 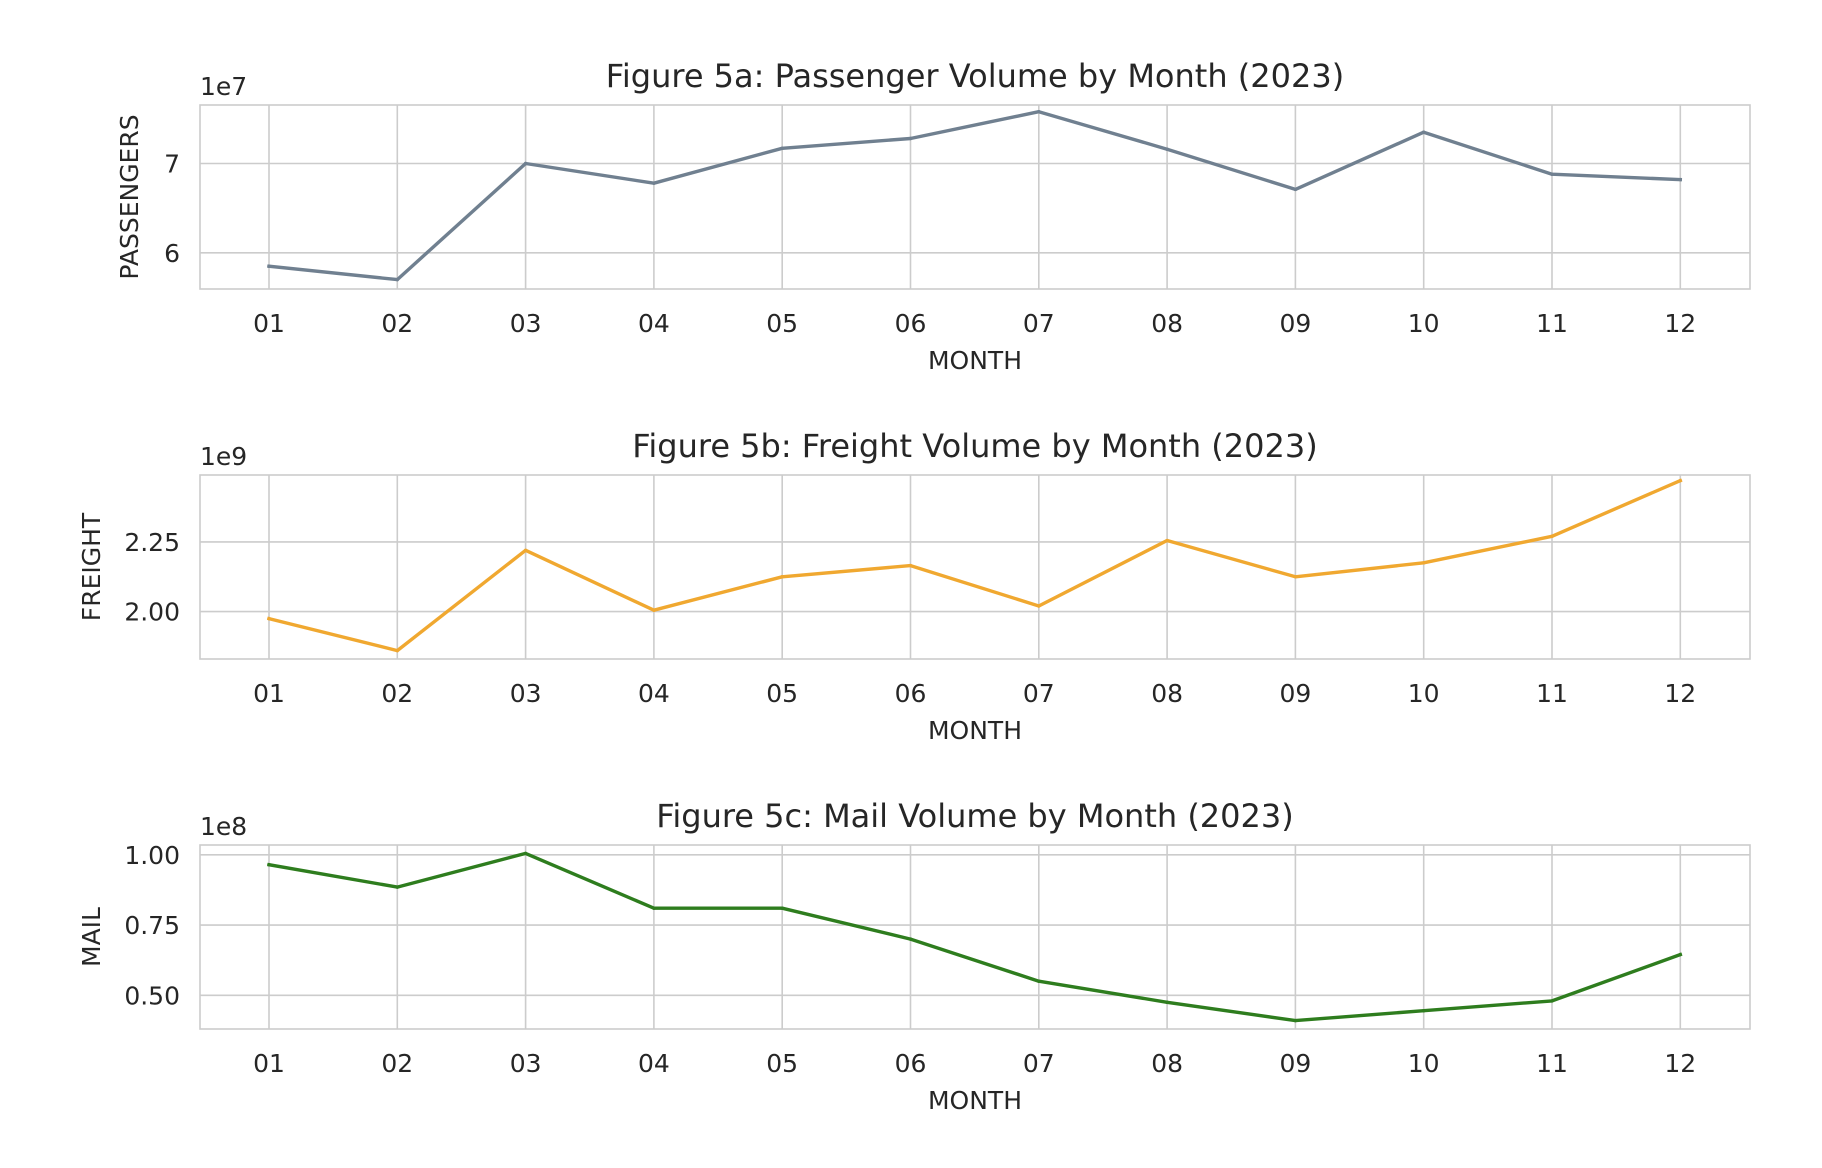 I want to click on y-tick-label: 1.00, so click(x=152, y=855).